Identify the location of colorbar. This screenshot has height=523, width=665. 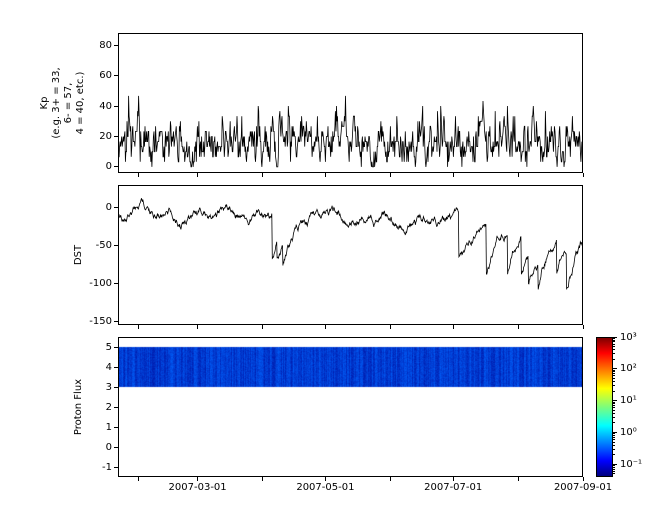
(604, 407).